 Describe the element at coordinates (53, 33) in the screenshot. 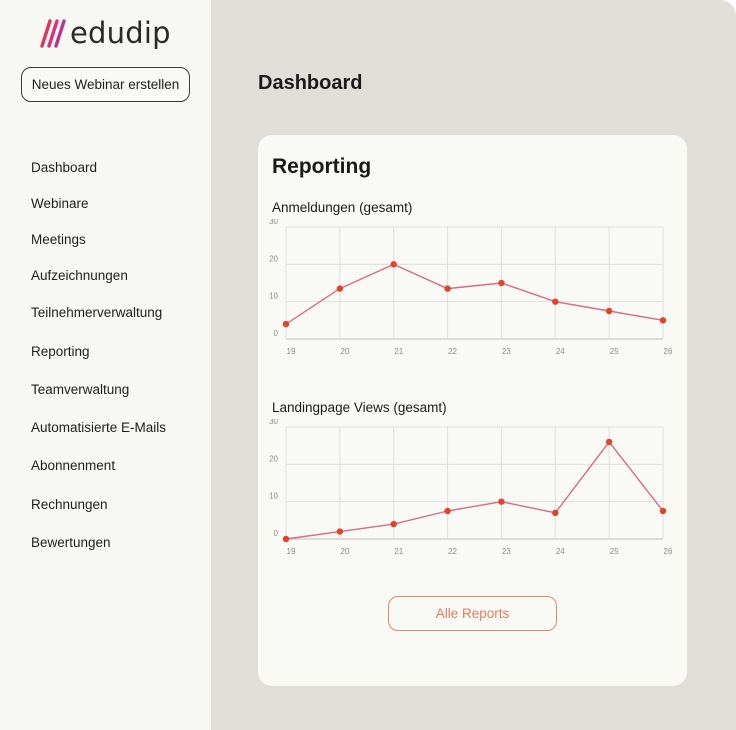

I see `edudip-logo-icon` at that location.